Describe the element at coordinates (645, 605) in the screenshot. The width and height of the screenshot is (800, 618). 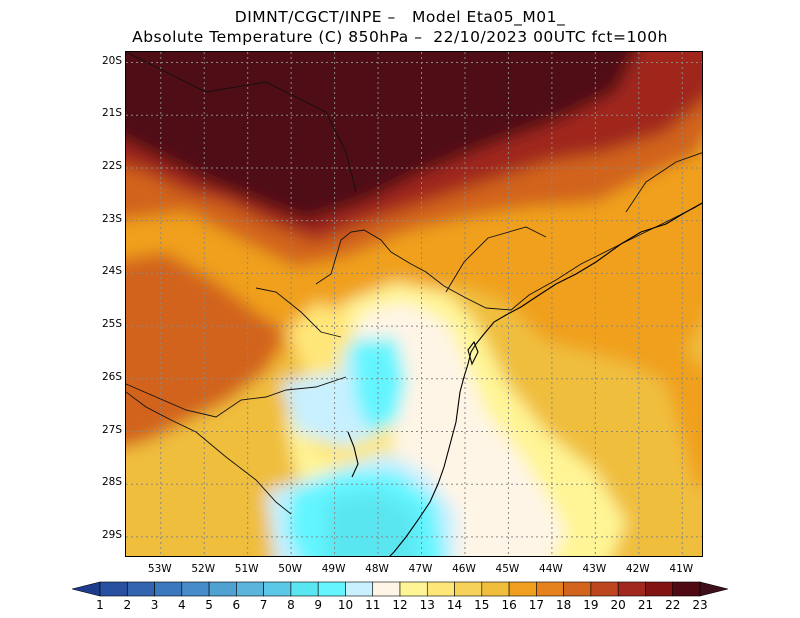
I see `colorbar-tick-label: 21` at that location.